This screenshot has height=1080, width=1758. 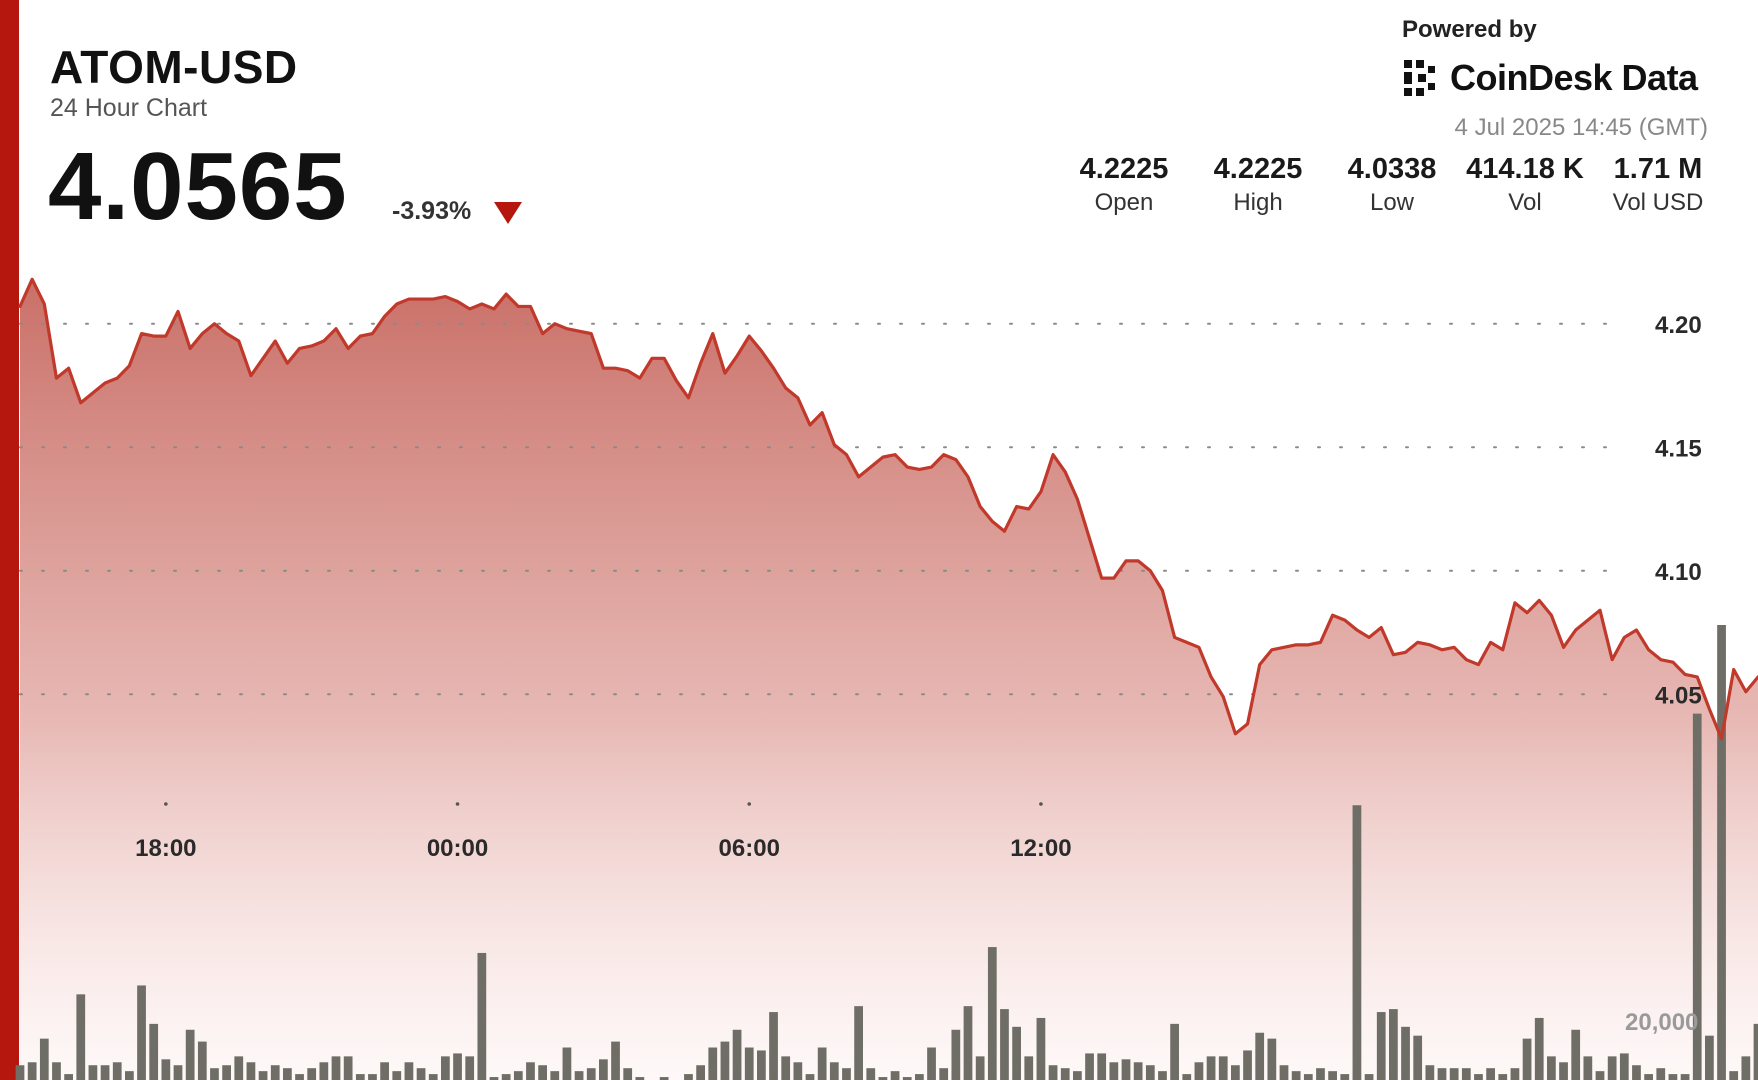 What do you see at coordinates (457, 848) in the screenshot?
I see `x-tick-label-1: 00:00` at bounding box center [457, 848].